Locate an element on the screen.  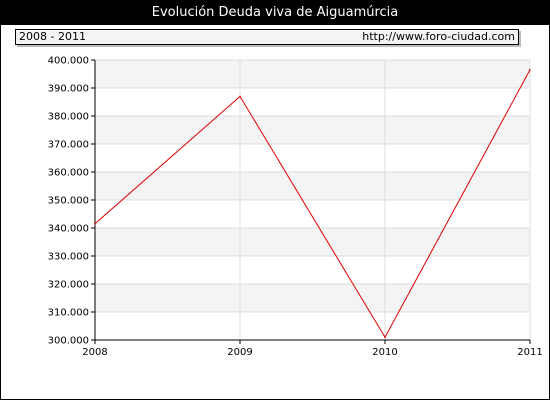
y-tick-label: 300.000 is located at coordinates (68, 341).